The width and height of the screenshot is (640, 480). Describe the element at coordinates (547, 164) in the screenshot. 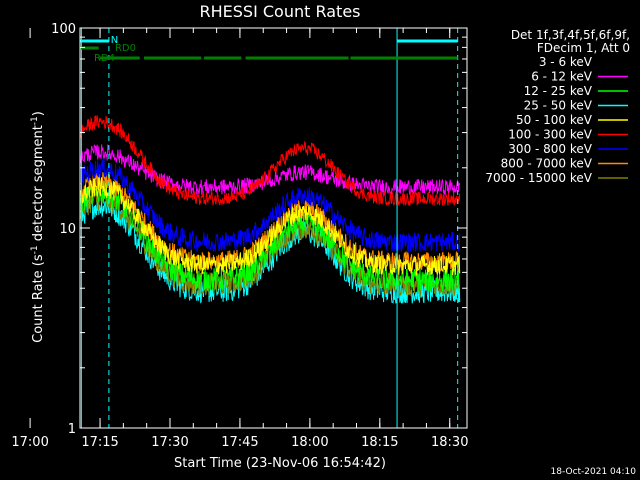

I see `legend-label-7: 800 - 7000 keV` at that location.